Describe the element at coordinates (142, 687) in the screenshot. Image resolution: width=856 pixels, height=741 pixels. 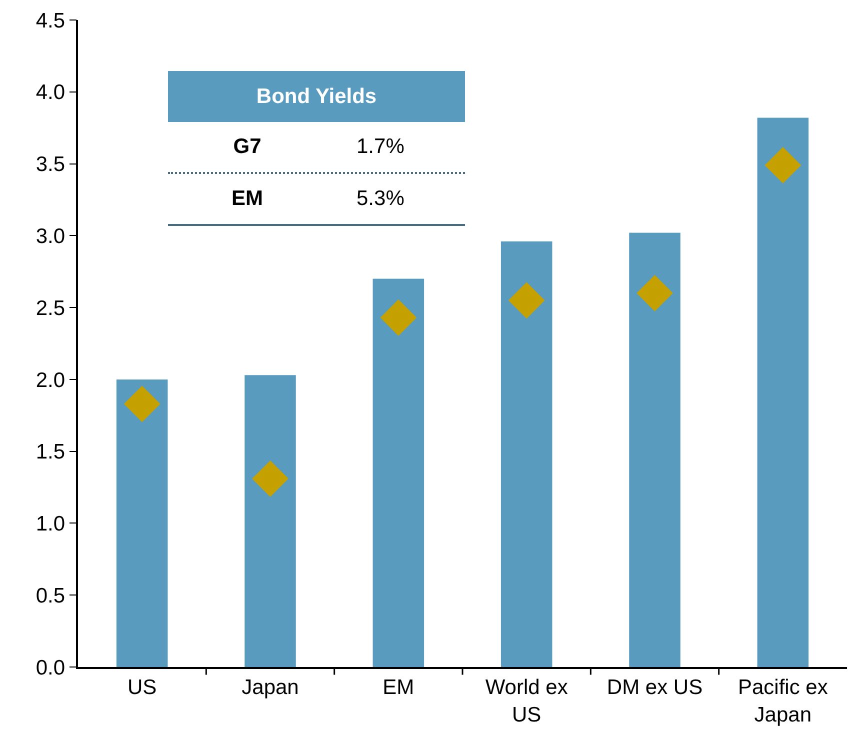
I see `x-tick-label: US` at that location.